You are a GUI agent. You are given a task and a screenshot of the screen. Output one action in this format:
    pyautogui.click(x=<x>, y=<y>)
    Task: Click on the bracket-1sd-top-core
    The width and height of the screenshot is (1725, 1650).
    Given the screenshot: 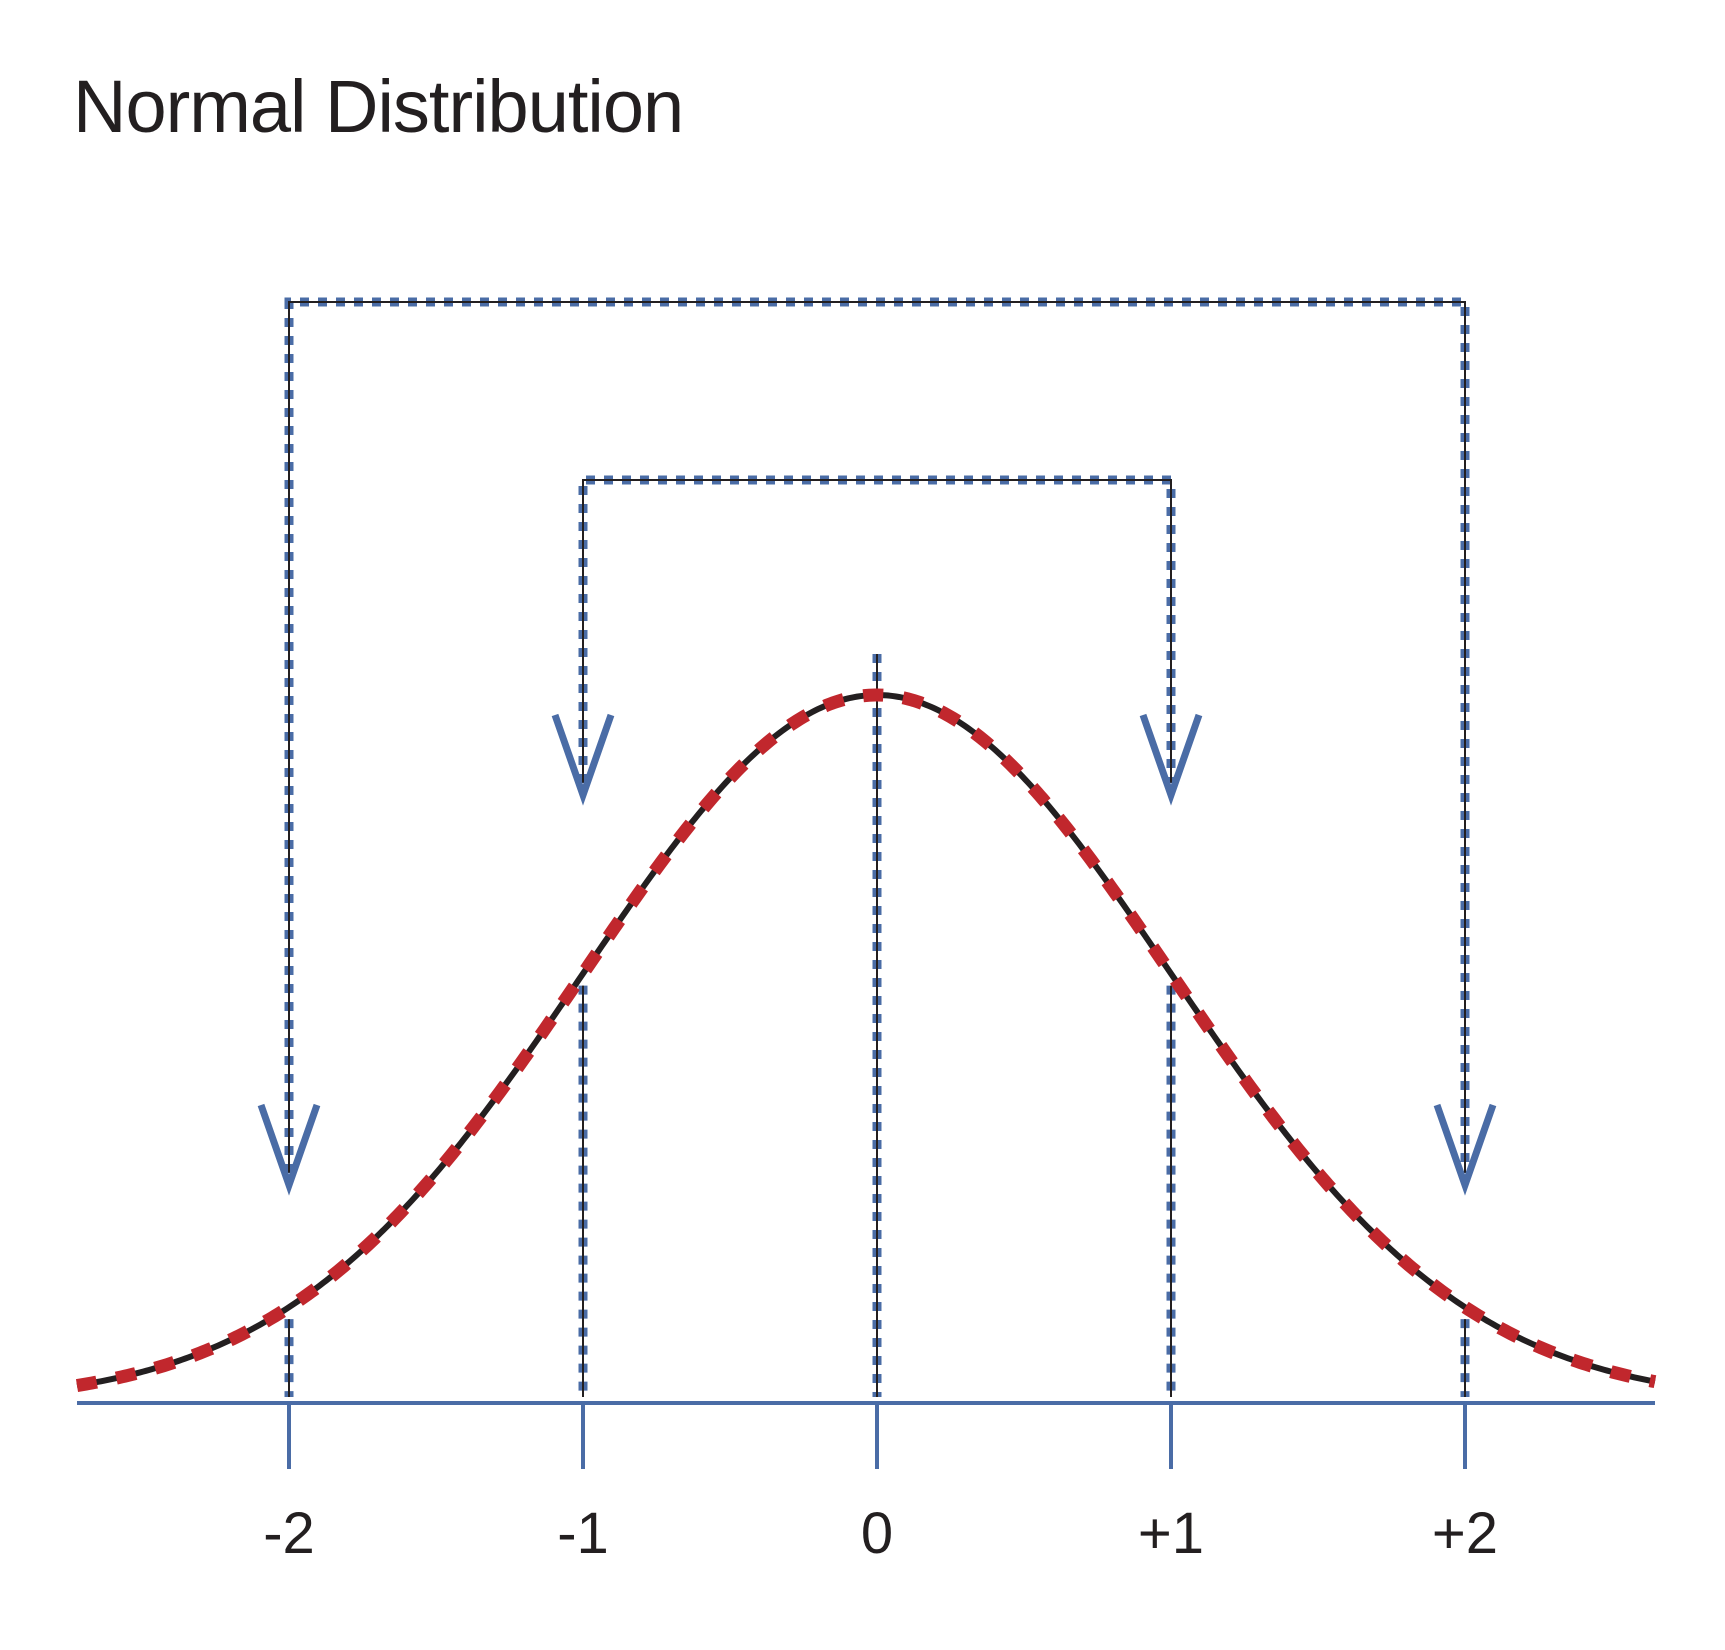 What is the action you would take?
    pyautogui.click(x=877, y=631)
    